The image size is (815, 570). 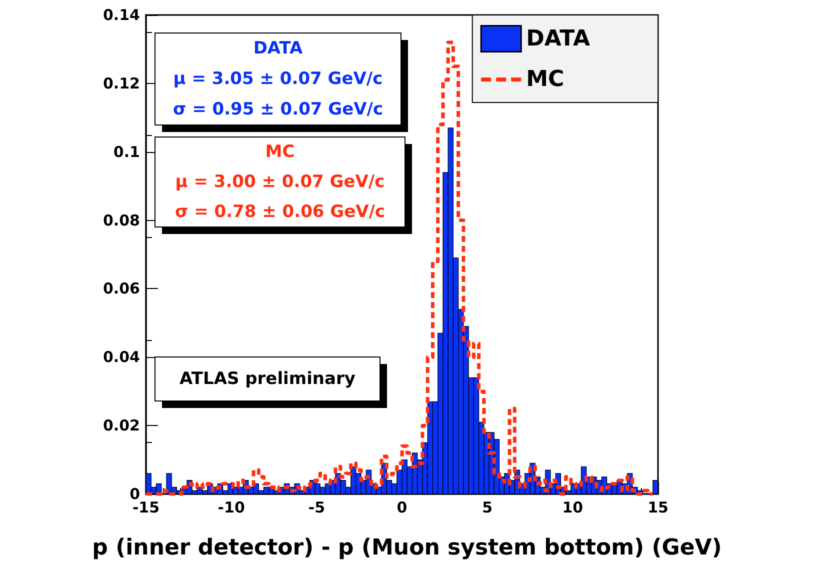 What do you see at coordinates (126, 151) in the screenshot?
I see `y-tick-label: 0.1` at bounding box center [126, 151].